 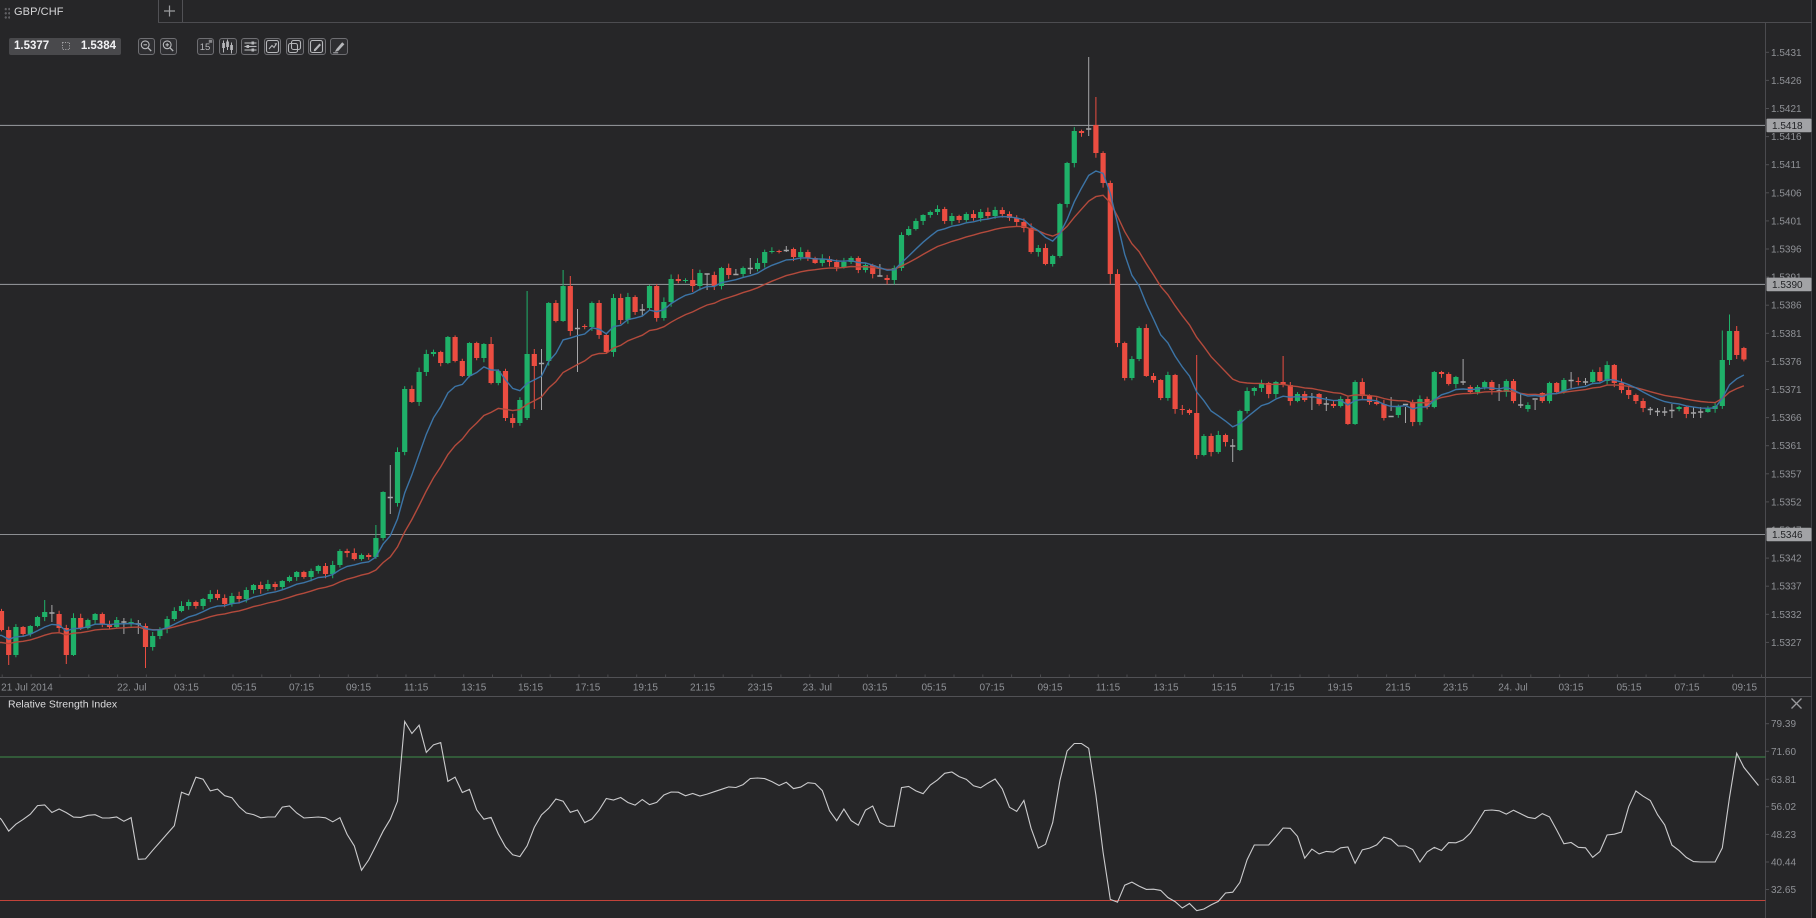 I want to click on svg-text: 1.5431, so click(x=1786, y=53).